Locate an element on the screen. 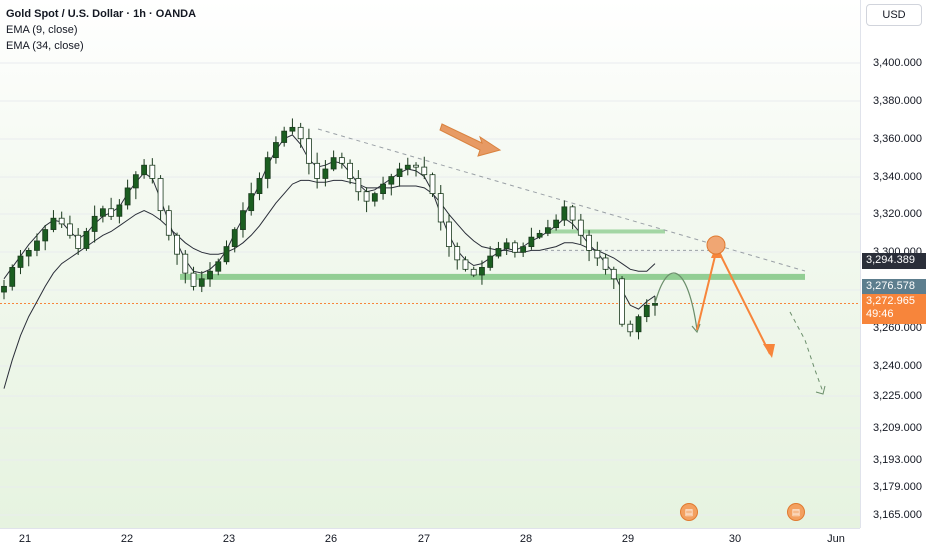 The width and height of the screenshot is (932, 551). price-tick-label: 3,360.000 is located at coordinates (897, 139).